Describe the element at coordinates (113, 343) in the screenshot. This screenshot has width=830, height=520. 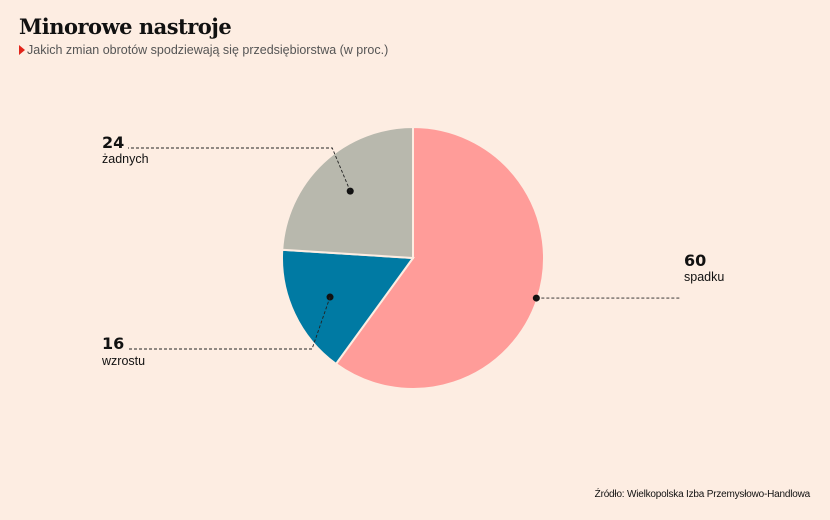
I see `slice-value-1: 16` at that location.